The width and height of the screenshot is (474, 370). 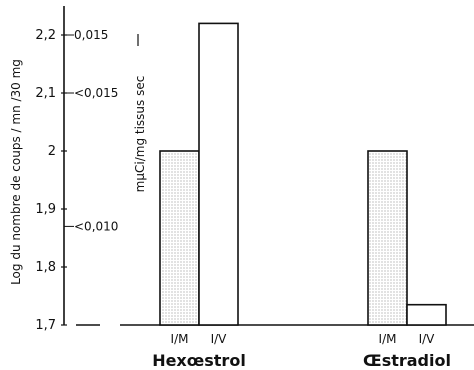 What do you see at coordinates (51, 180) in the screenshot?
I see `y-tick-labels: 2,32,22,121,91,81,7` at bounding box center [51, 180].